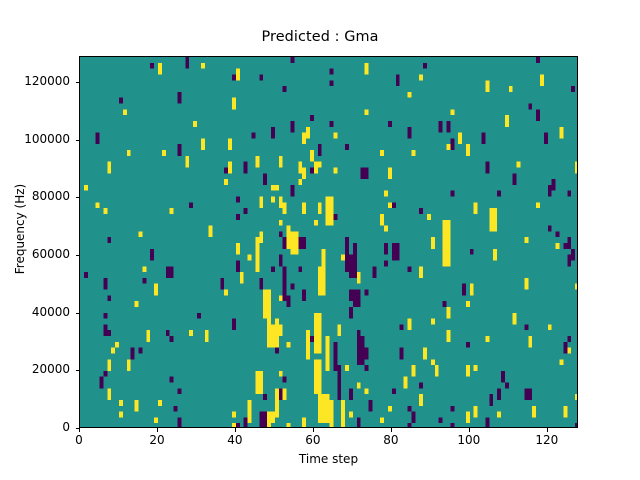  What do you see at coordinates (547, 440) in the screenshot?
I see `x-tick-label: 120` at bounding box center [547, 440].